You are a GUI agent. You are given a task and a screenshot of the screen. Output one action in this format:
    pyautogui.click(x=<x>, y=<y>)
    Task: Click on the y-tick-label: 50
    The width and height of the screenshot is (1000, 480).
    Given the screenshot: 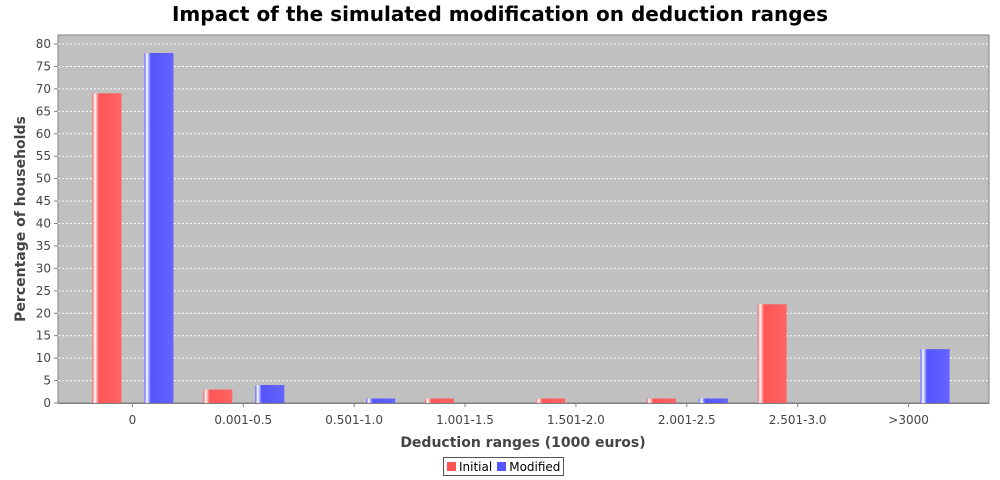 What is the action you would take?
    pyautogui.click(x=43, y=179)
    